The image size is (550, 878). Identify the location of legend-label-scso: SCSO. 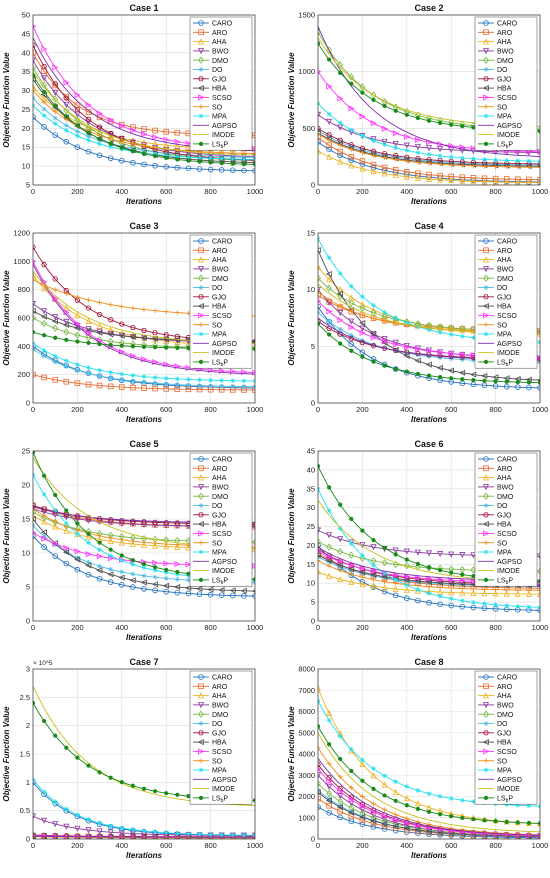
(507, 316).